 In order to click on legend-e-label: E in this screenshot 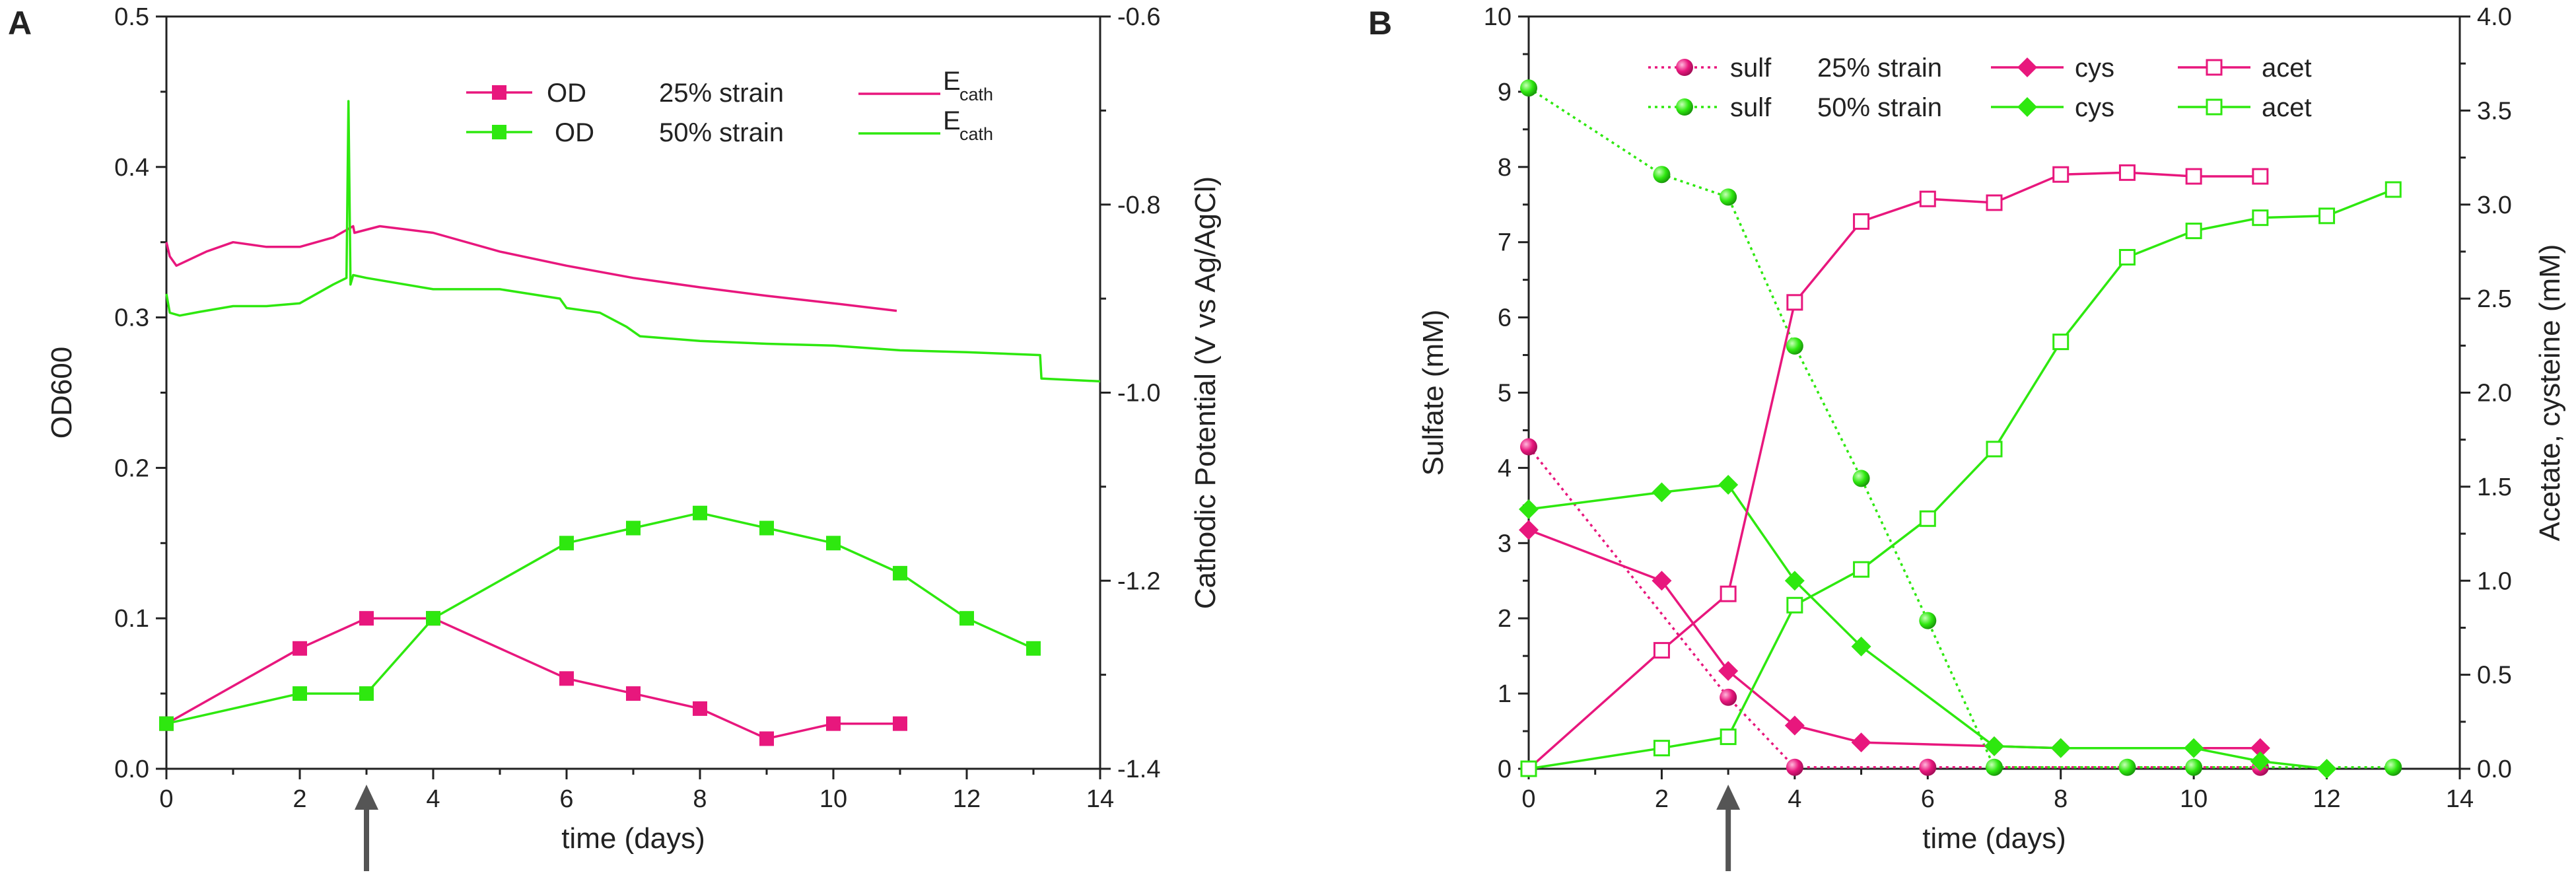, I will do `click(952, 81)`.